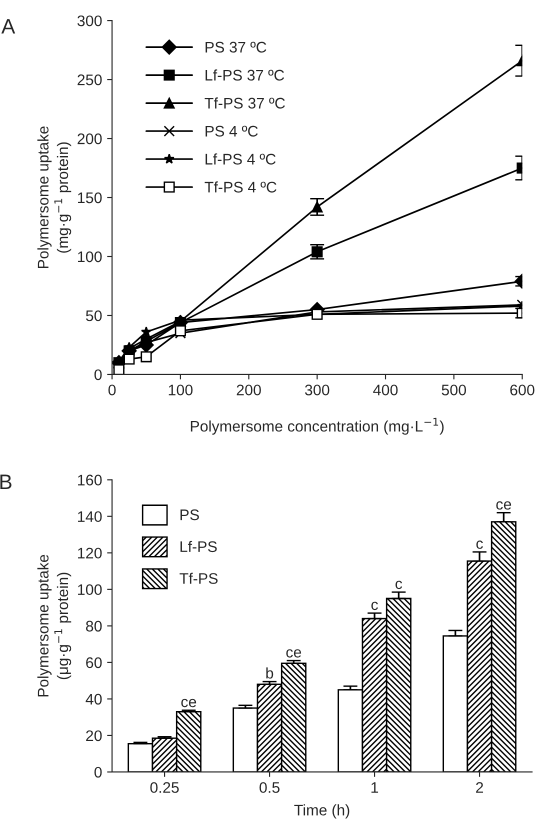 The width and height of the screenshot is (544, 823). What do you see at coordinates (270, 787) in the screenshot?
I see `x-tick-label: 0.5` at bounding box center [270, 787].